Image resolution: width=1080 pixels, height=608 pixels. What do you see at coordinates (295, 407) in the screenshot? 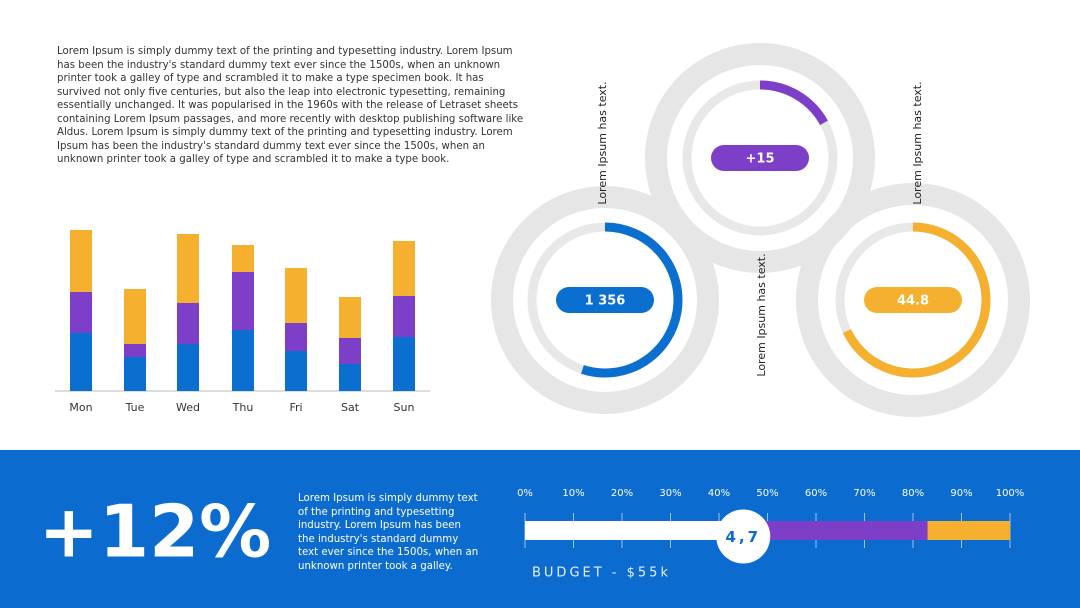
I see `x-tick-label: Fri` at bounding box center [295, 407].